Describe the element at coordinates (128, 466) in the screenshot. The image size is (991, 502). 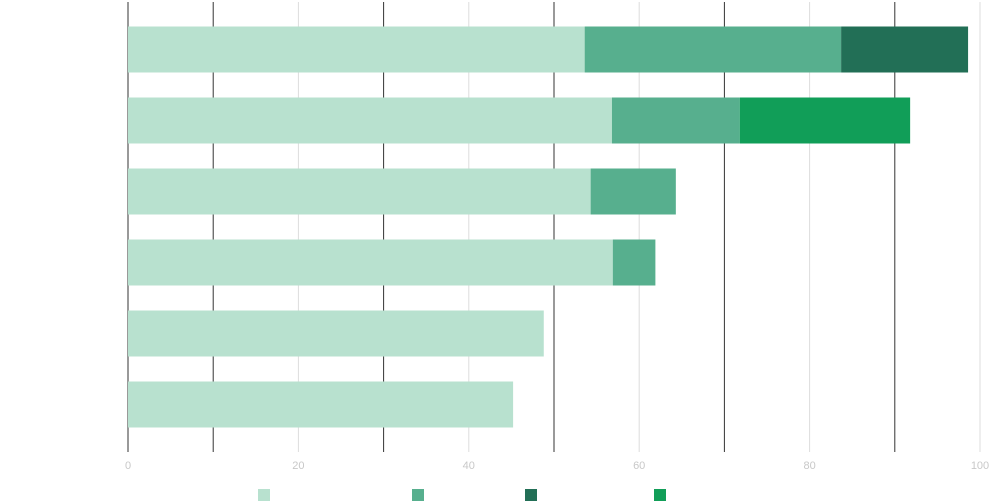
I see `x-tick-label: 0` at that location.